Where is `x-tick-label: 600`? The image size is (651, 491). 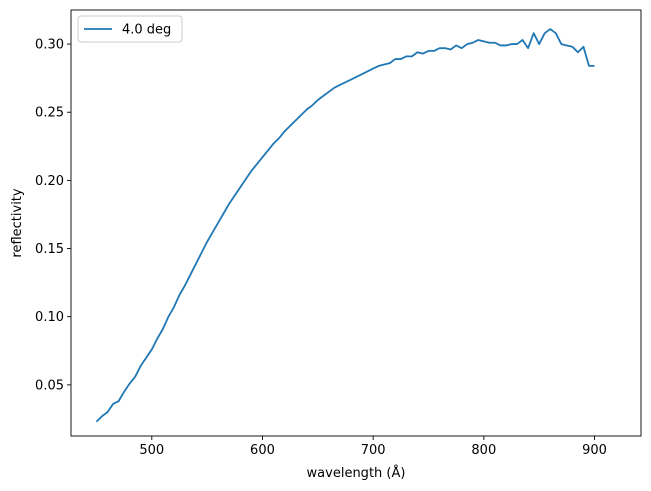 x-tick-label: 600 is located at coordinates (262, 450).